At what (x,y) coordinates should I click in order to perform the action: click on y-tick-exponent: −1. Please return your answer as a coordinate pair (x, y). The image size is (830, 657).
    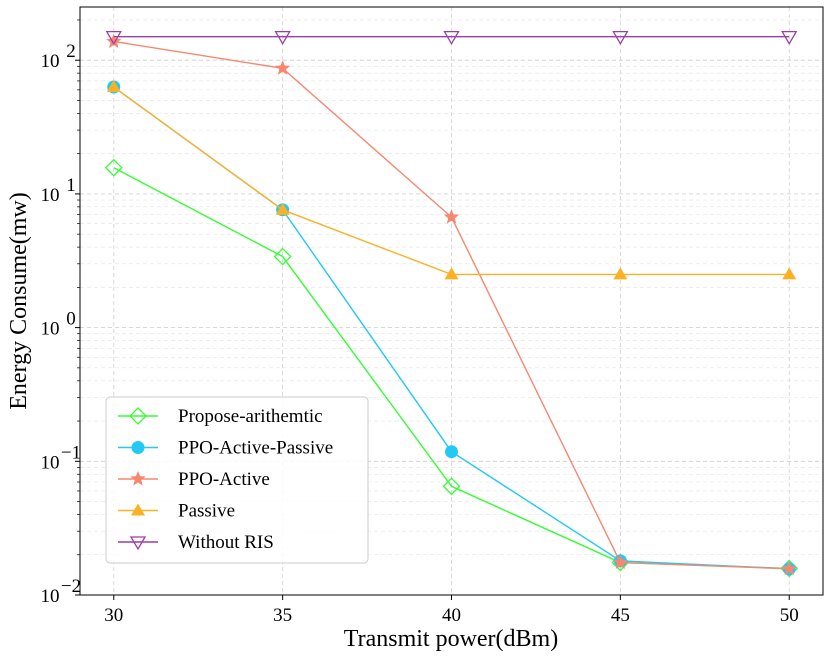
    Looking at the image, I should click on (71, 452).